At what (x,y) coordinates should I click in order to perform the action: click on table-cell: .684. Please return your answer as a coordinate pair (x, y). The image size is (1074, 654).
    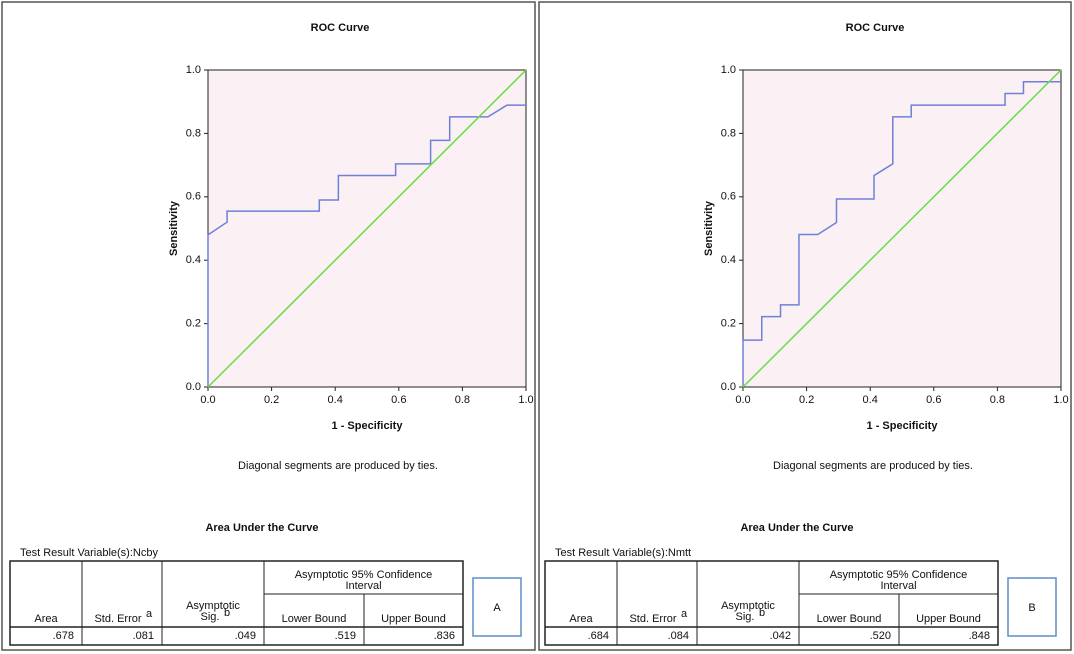
    Looking at the image, I should click on (598, 636).